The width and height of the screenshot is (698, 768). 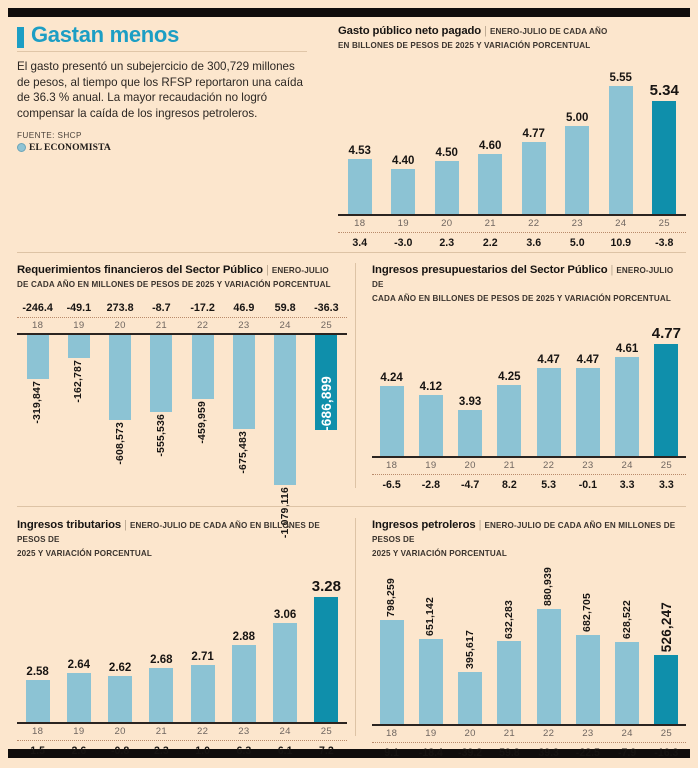 I want to click on bar-value-label: -608,573, so click(x=120, y=443).